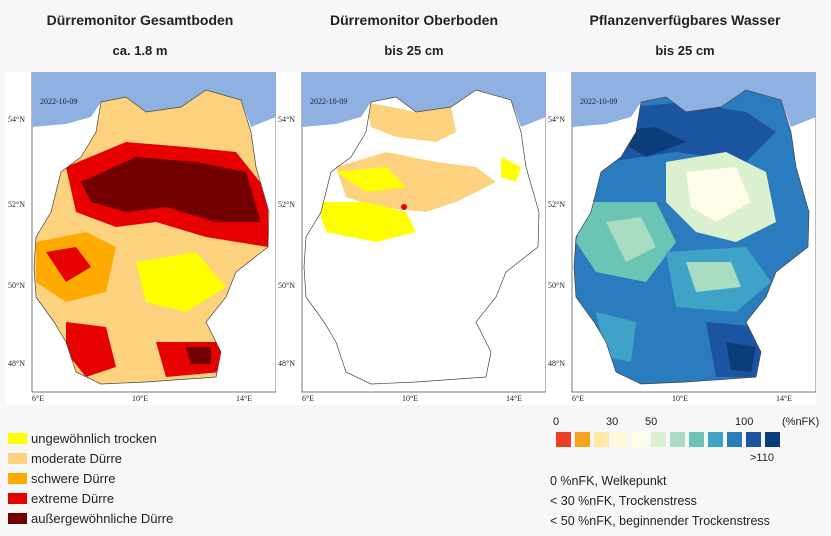 The image size is (831, 536). Describe the element at coordinates (73, 478) in the screenshot. I see `legend-label: schwere Dürre` at that location.